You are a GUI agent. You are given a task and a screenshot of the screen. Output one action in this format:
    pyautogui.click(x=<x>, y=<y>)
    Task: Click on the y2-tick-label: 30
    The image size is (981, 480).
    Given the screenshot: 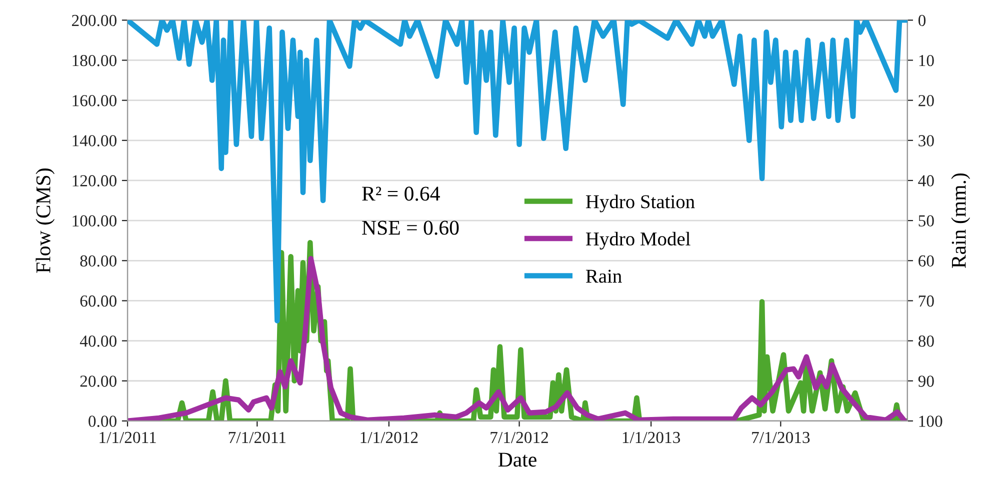 What is the action you would take?
    pyautogui.click(x=926, y=140)
    